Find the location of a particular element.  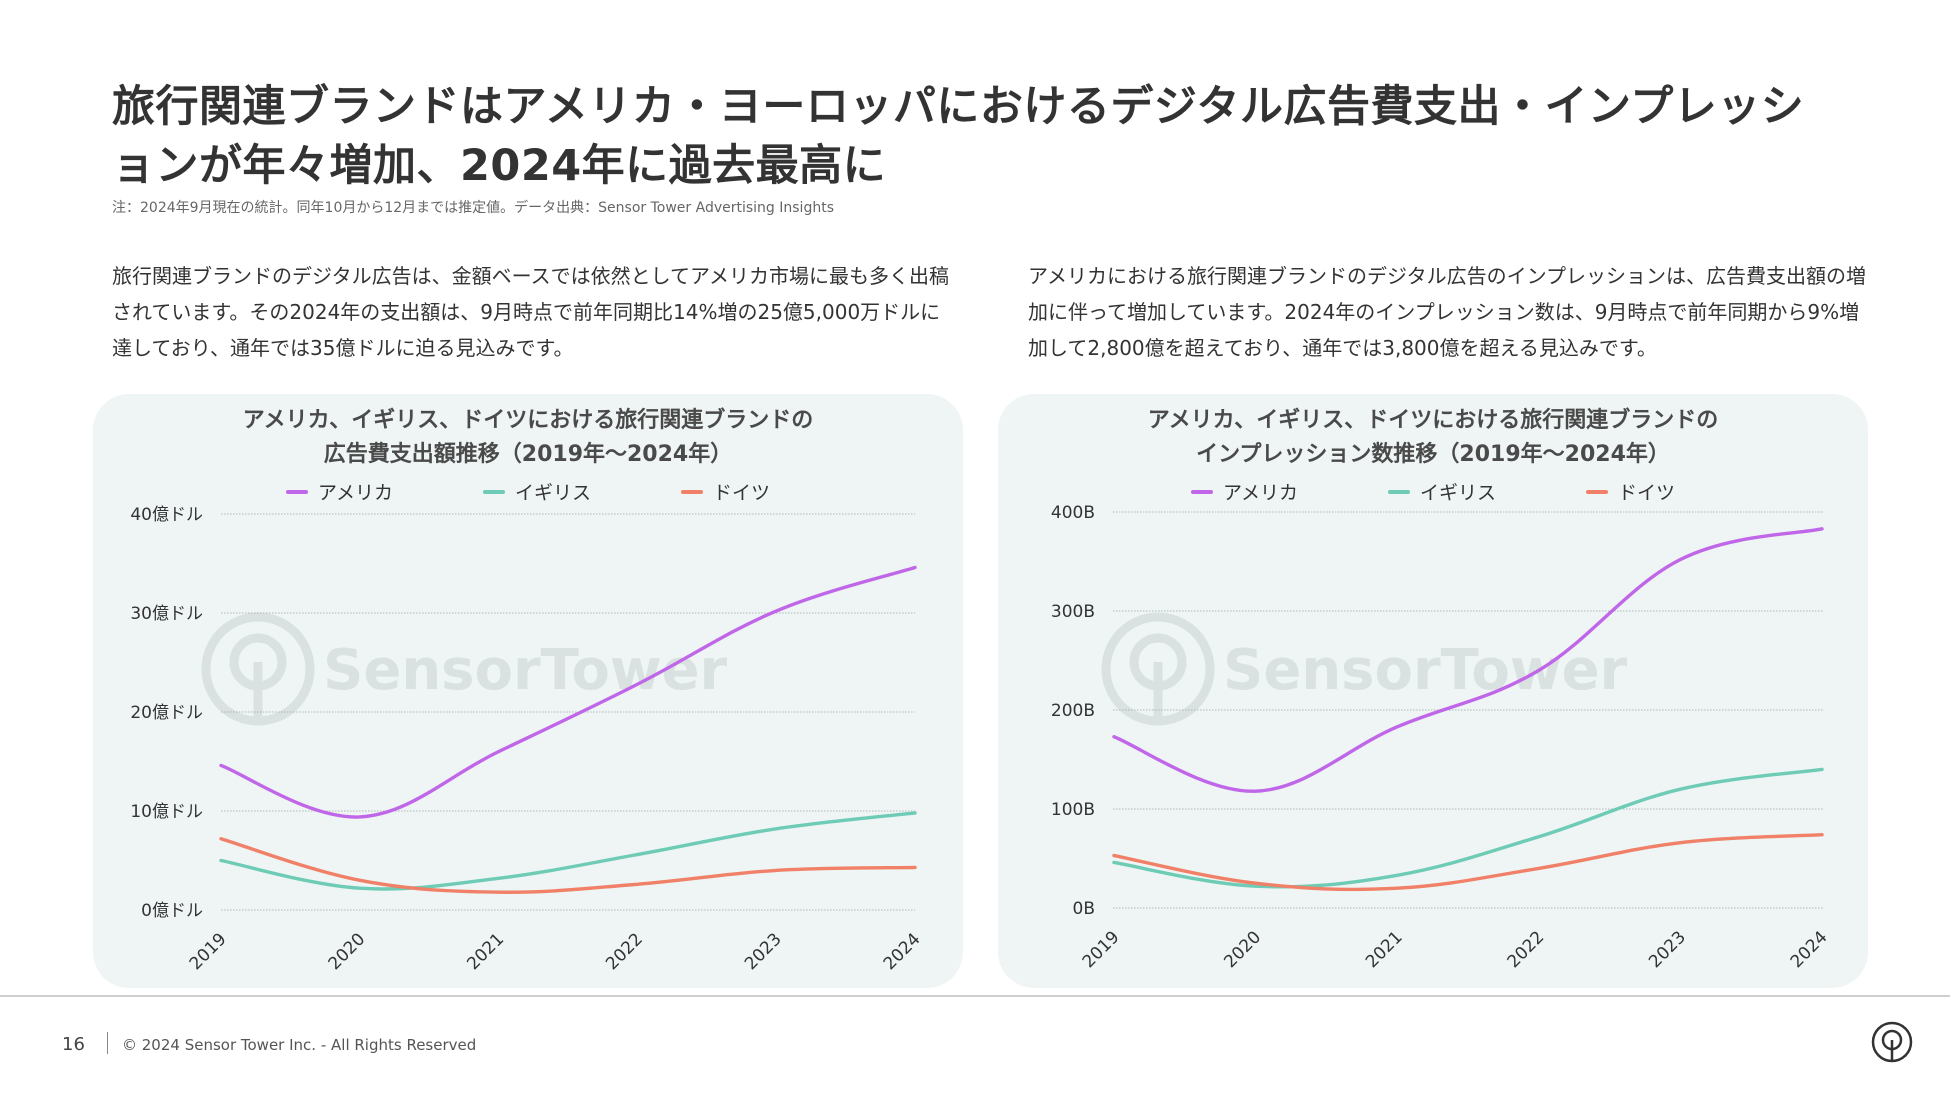

footer-separator is located at coordinates (107, 1043).